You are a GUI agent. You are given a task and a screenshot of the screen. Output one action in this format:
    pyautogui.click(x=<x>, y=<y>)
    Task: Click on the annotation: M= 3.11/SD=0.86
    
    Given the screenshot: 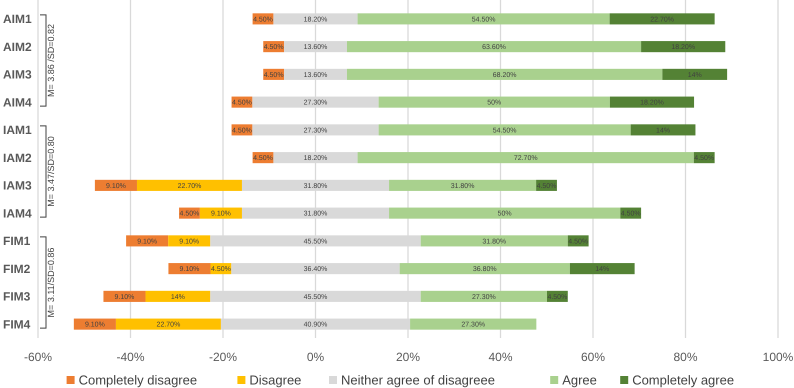 What is the action you would take?
    pyautogui.click(x=51, y=283)
    